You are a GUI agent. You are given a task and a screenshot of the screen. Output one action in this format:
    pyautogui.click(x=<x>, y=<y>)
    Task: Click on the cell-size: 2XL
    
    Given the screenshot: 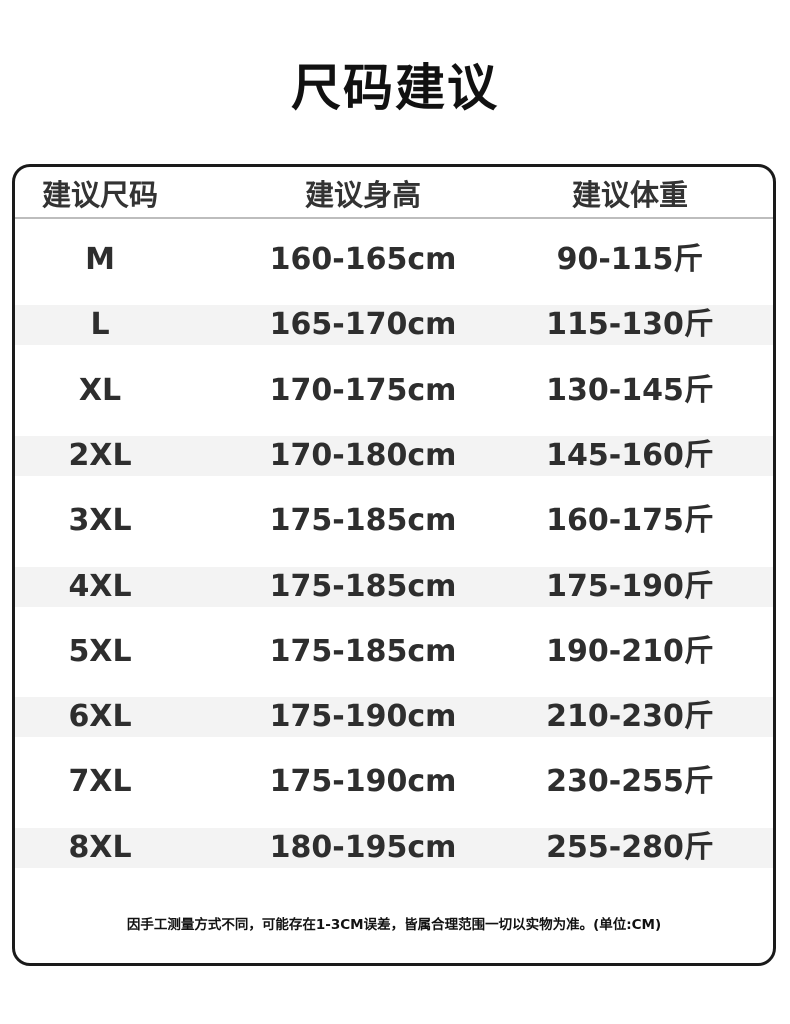 What is the action you would take?
    pyautogui.click(x=100, y=455)
    